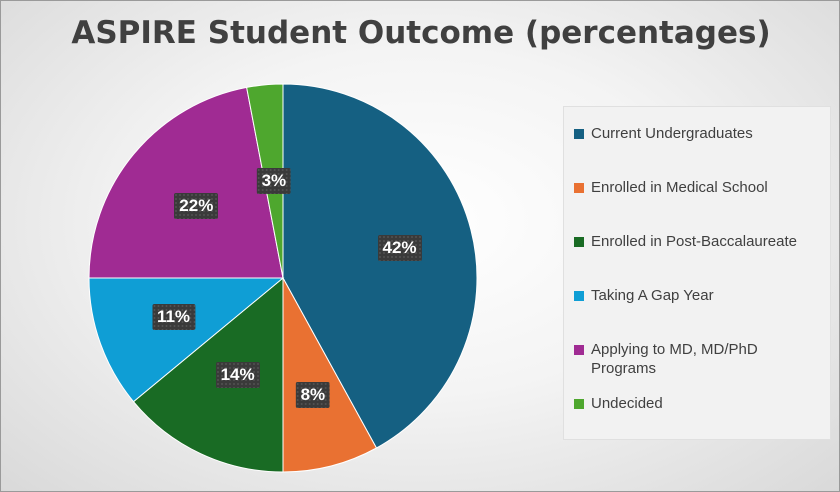  Describe the element at coordinates (196, 206) in the screenshot. I see `data-label-4: 22%` at that location.